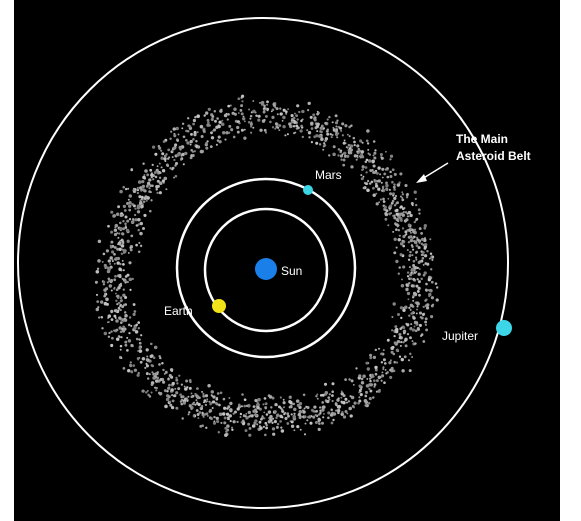  Describe the element at coordinates (308, 190) in the screenshot. I see `mars` at that location.